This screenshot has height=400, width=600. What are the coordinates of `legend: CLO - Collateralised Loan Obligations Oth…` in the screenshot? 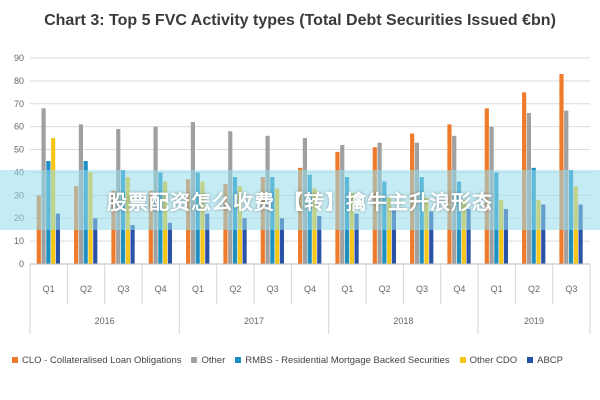 It's located at (305, 360).